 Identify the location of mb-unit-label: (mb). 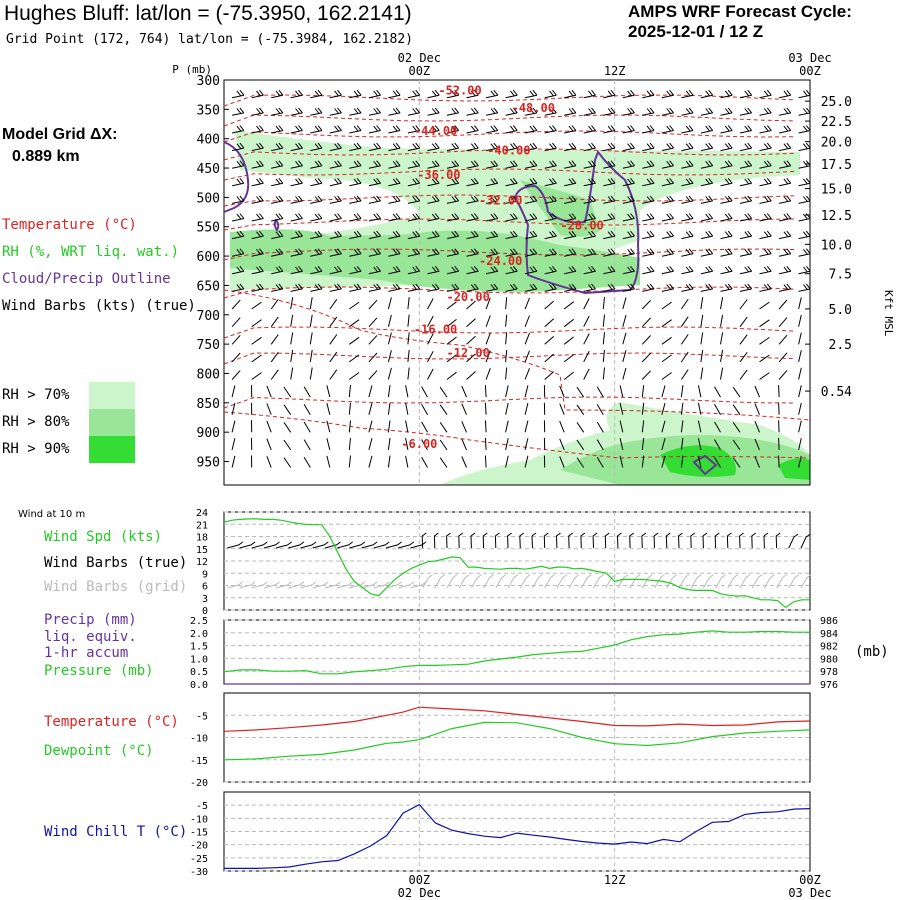
(872, 652).